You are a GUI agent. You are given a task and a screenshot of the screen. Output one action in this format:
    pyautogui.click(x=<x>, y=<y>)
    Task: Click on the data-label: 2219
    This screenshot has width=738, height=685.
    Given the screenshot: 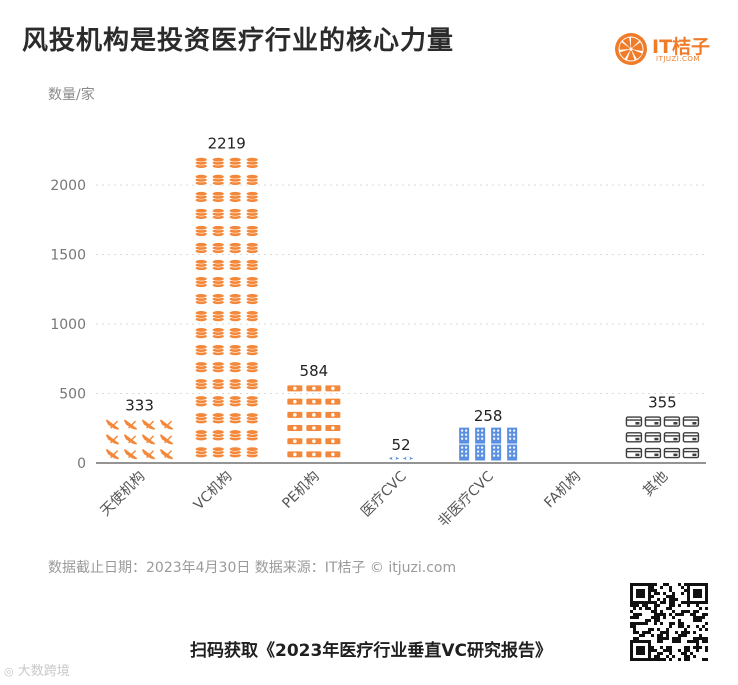 What is the action you would take?
    pyautogui.click(x=227, y=144)
    